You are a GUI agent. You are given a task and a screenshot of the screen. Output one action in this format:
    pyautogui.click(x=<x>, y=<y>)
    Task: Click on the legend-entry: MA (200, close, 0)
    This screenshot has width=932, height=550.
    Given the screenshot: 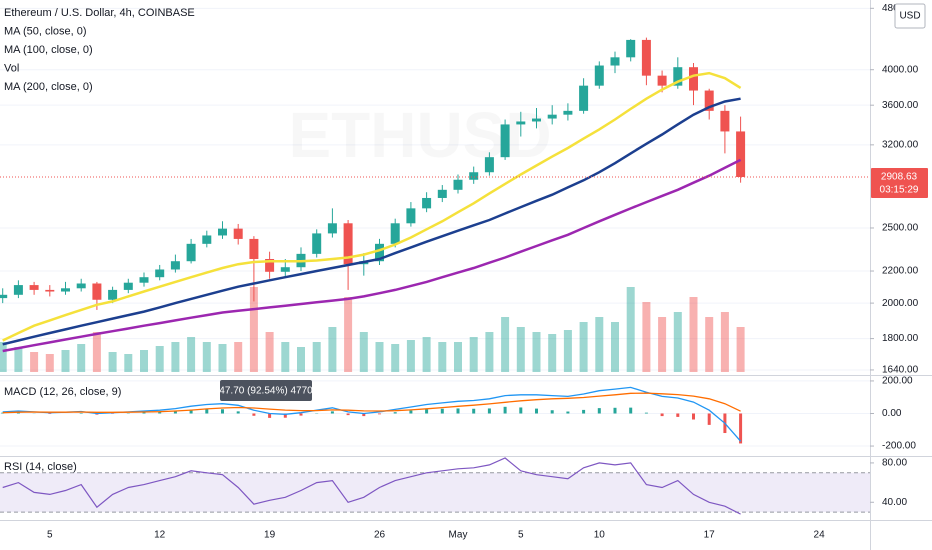 What is the action you would take?
    pyautogui.click(x=48, y=87)
    